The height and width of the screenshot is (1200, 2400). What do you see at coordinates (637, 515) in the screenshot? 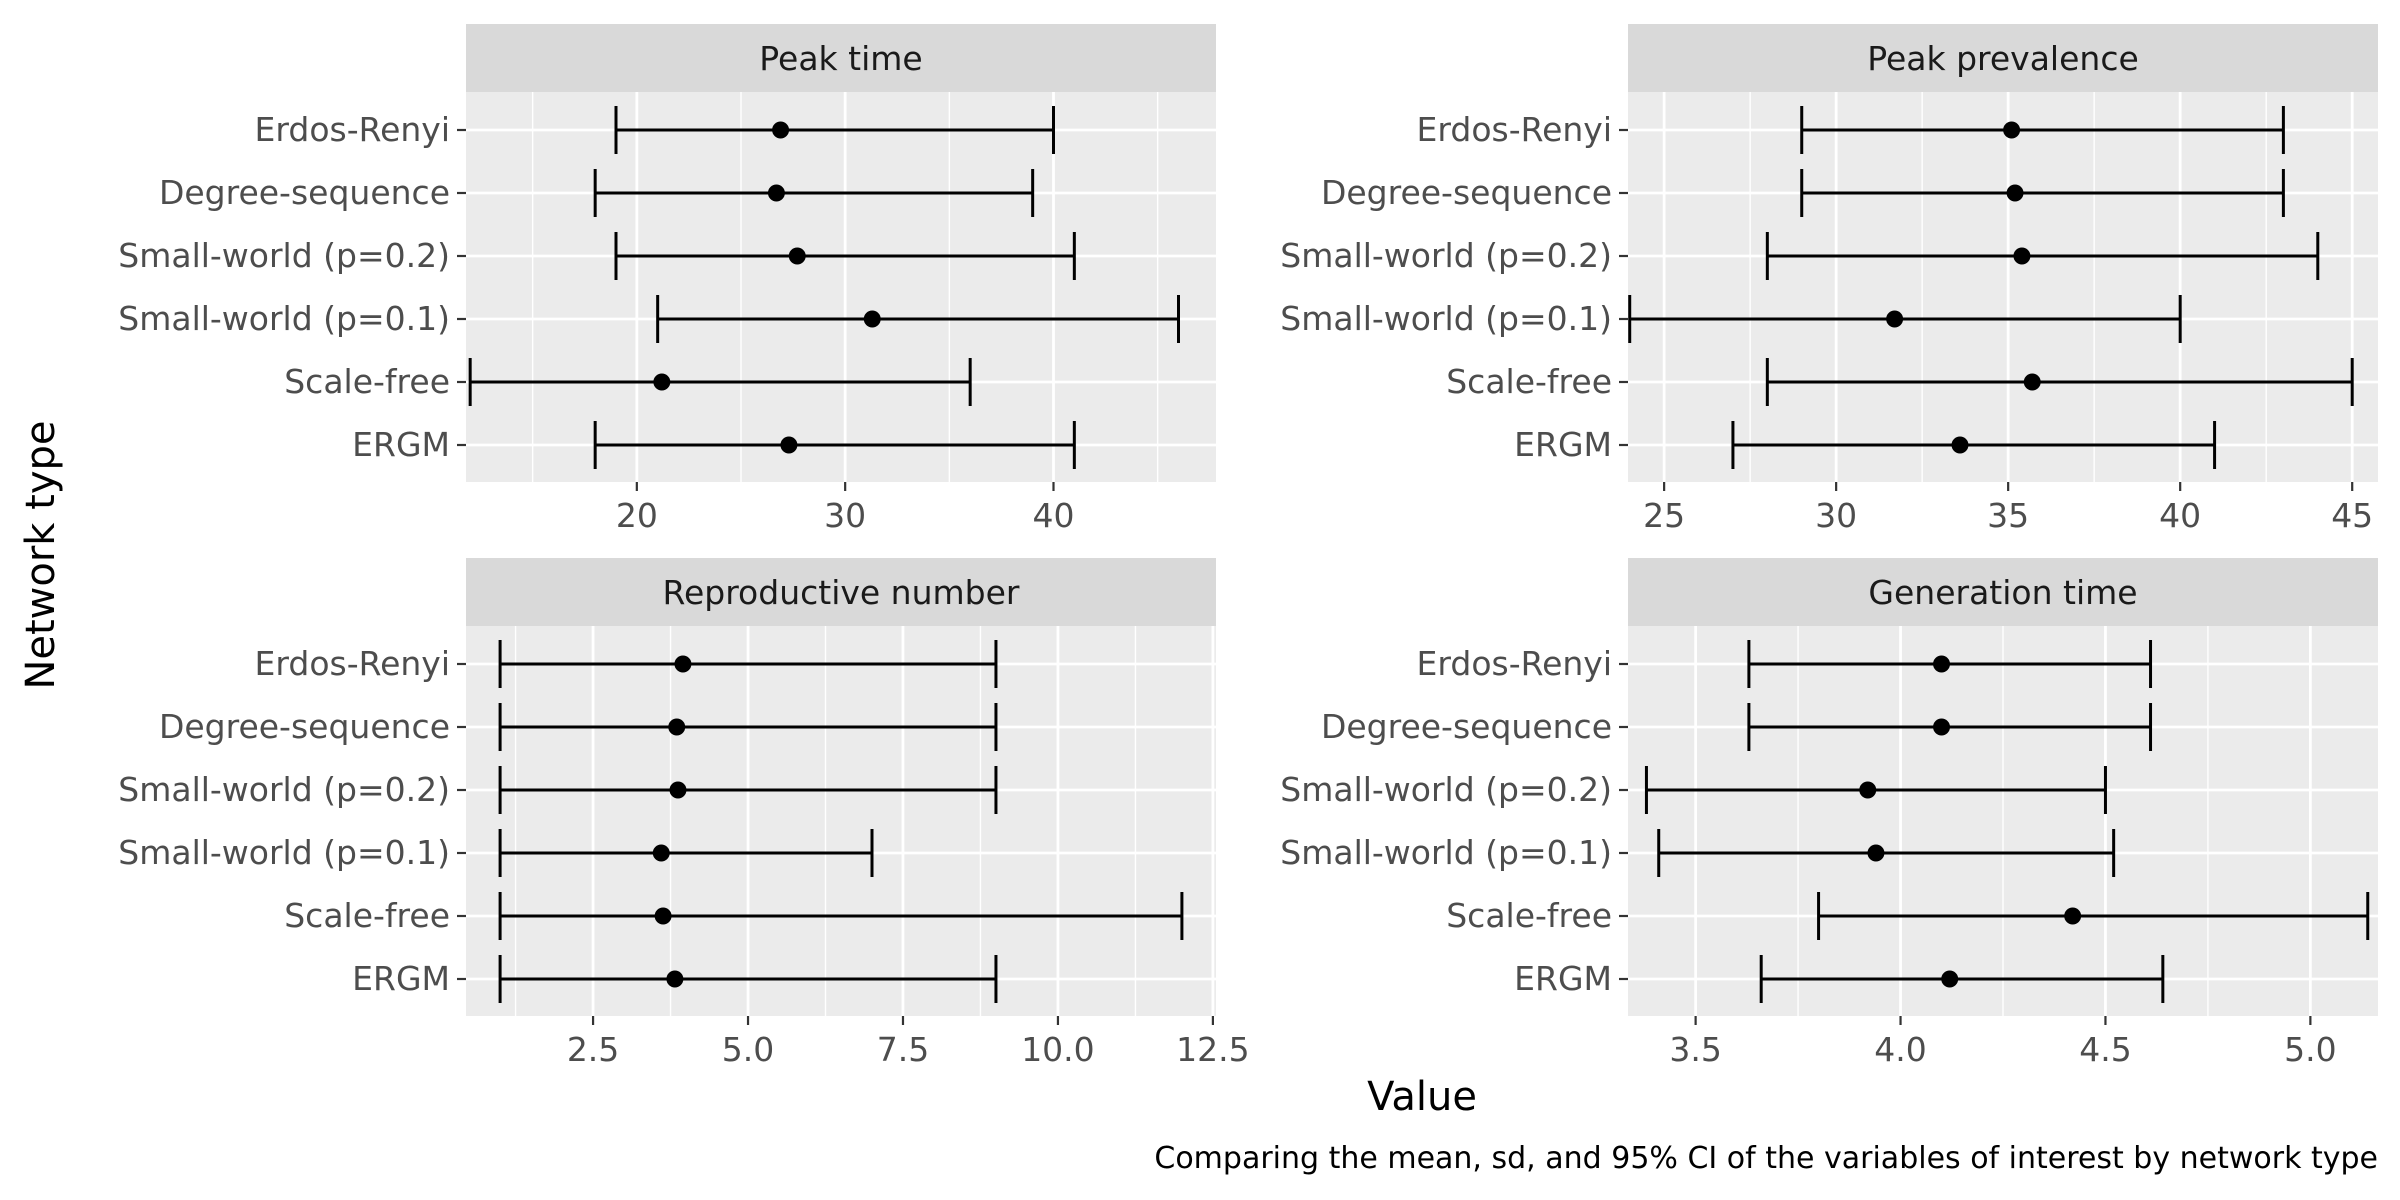
I see `x-tick-label: 20` at bounding box center [637, 515].